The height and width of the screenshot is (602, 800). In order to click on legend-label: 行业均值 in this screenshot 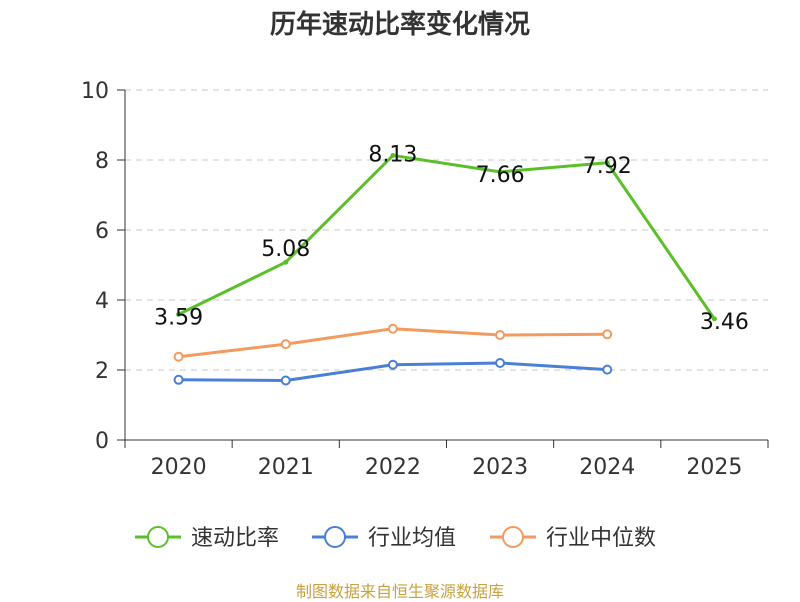, I will do `click(412, 538)`.